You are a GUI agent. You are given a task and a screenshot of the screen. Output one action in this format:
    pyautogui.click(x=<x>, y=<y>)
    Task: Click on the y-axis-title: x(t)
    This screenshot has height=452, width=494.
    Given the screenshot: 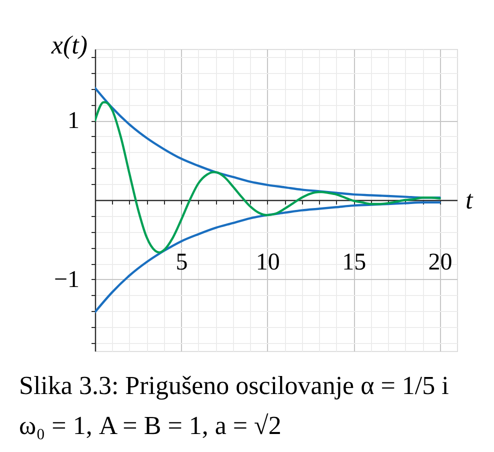 What is the action you would take?
    pyautogui.click(x=69, y=45)
    